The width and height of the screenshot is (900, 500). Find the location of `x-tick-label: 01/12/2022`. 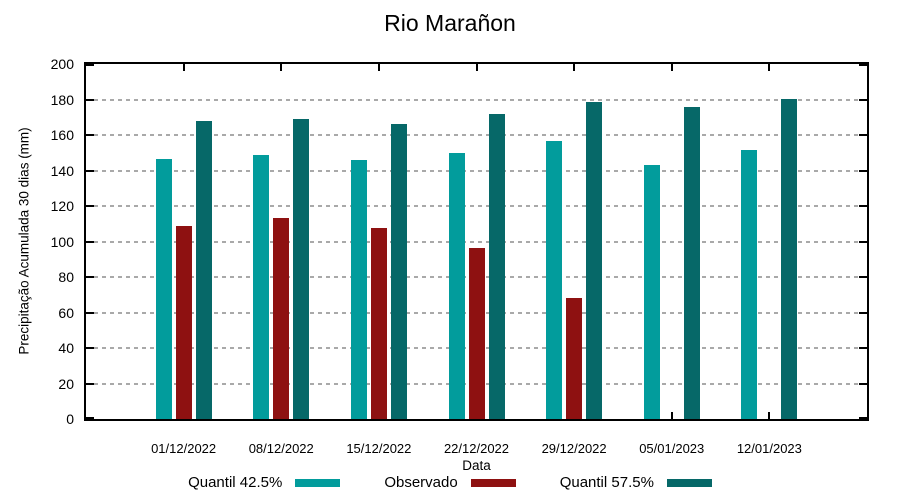

x-tick-label: 01/12/2022 is located at coordinates (184, 448).